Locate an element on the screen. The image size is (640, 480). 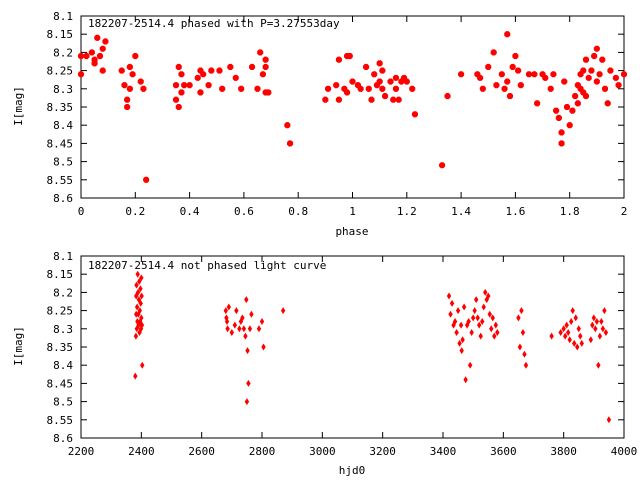
x-axis-title: phase is located at coordinates (351, 231).